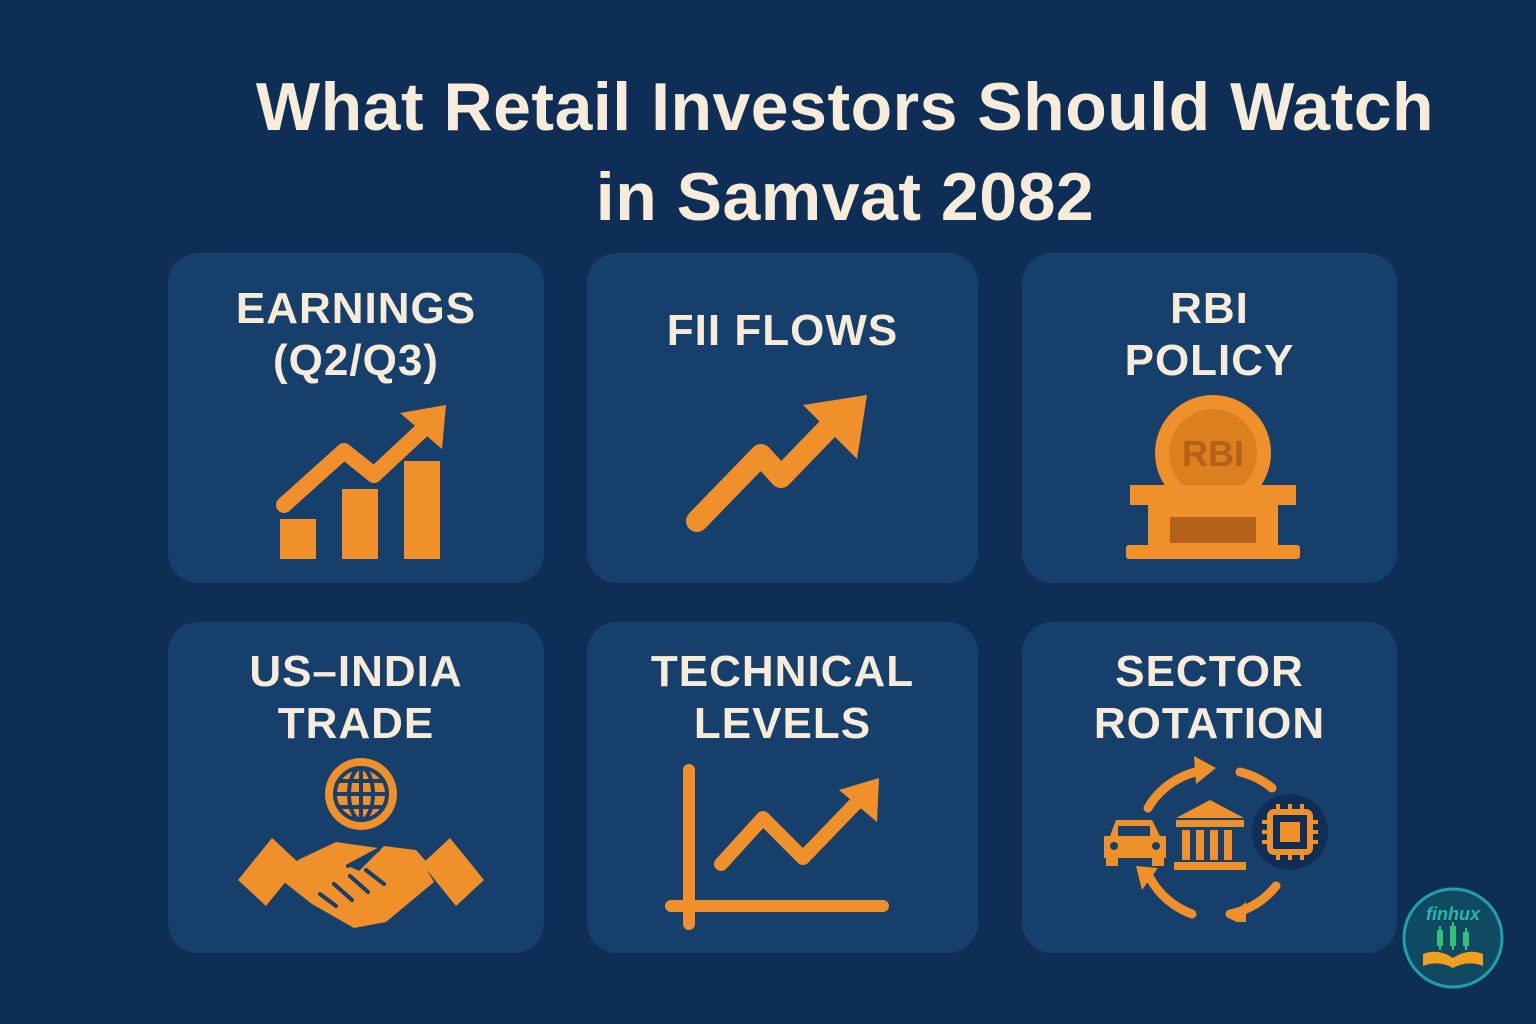 This screenshot has height=1024, width=1536. Describe the element at coordinates (1135, 843) in the screenshot. I see `car-icon` at that location.